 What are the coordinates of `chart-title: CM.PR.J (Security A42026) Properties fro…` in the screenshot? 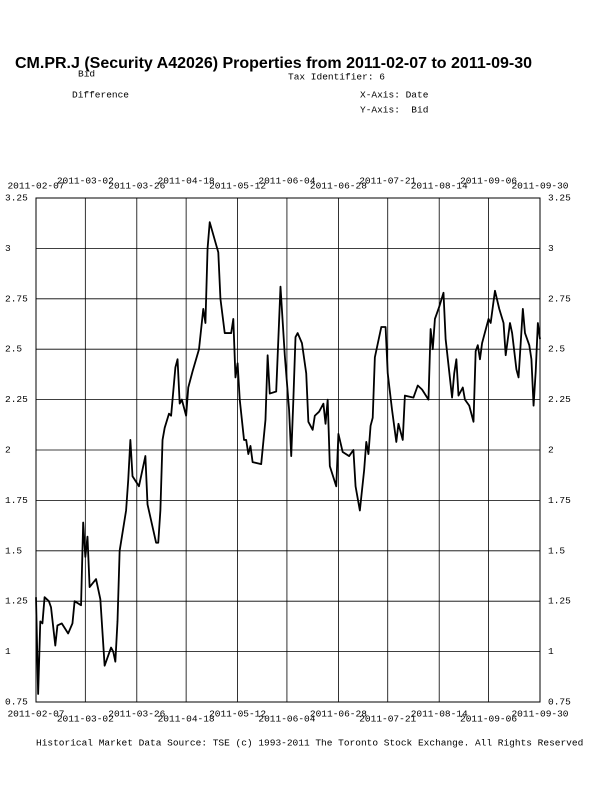 It's located at (273, 63).